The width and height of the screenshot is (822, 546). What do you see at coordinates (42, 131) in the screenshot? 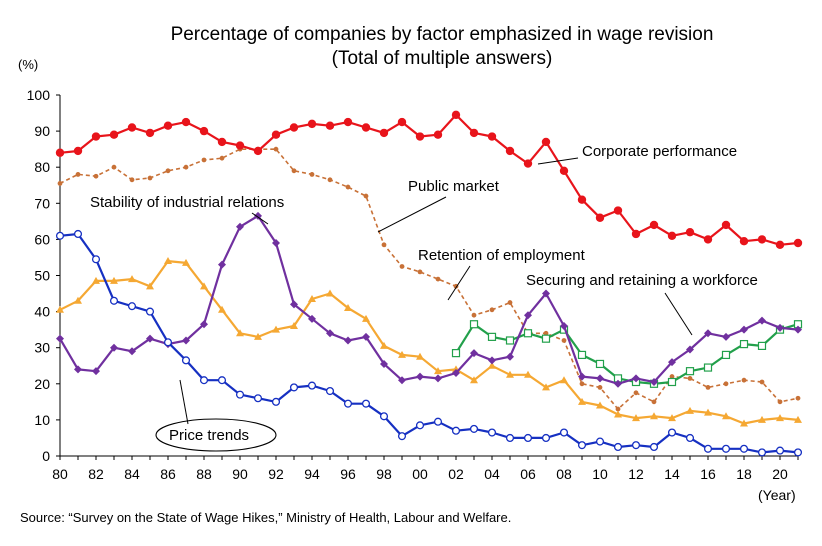
I see `y-tick-label: 90` at bounding box center [42, 131].